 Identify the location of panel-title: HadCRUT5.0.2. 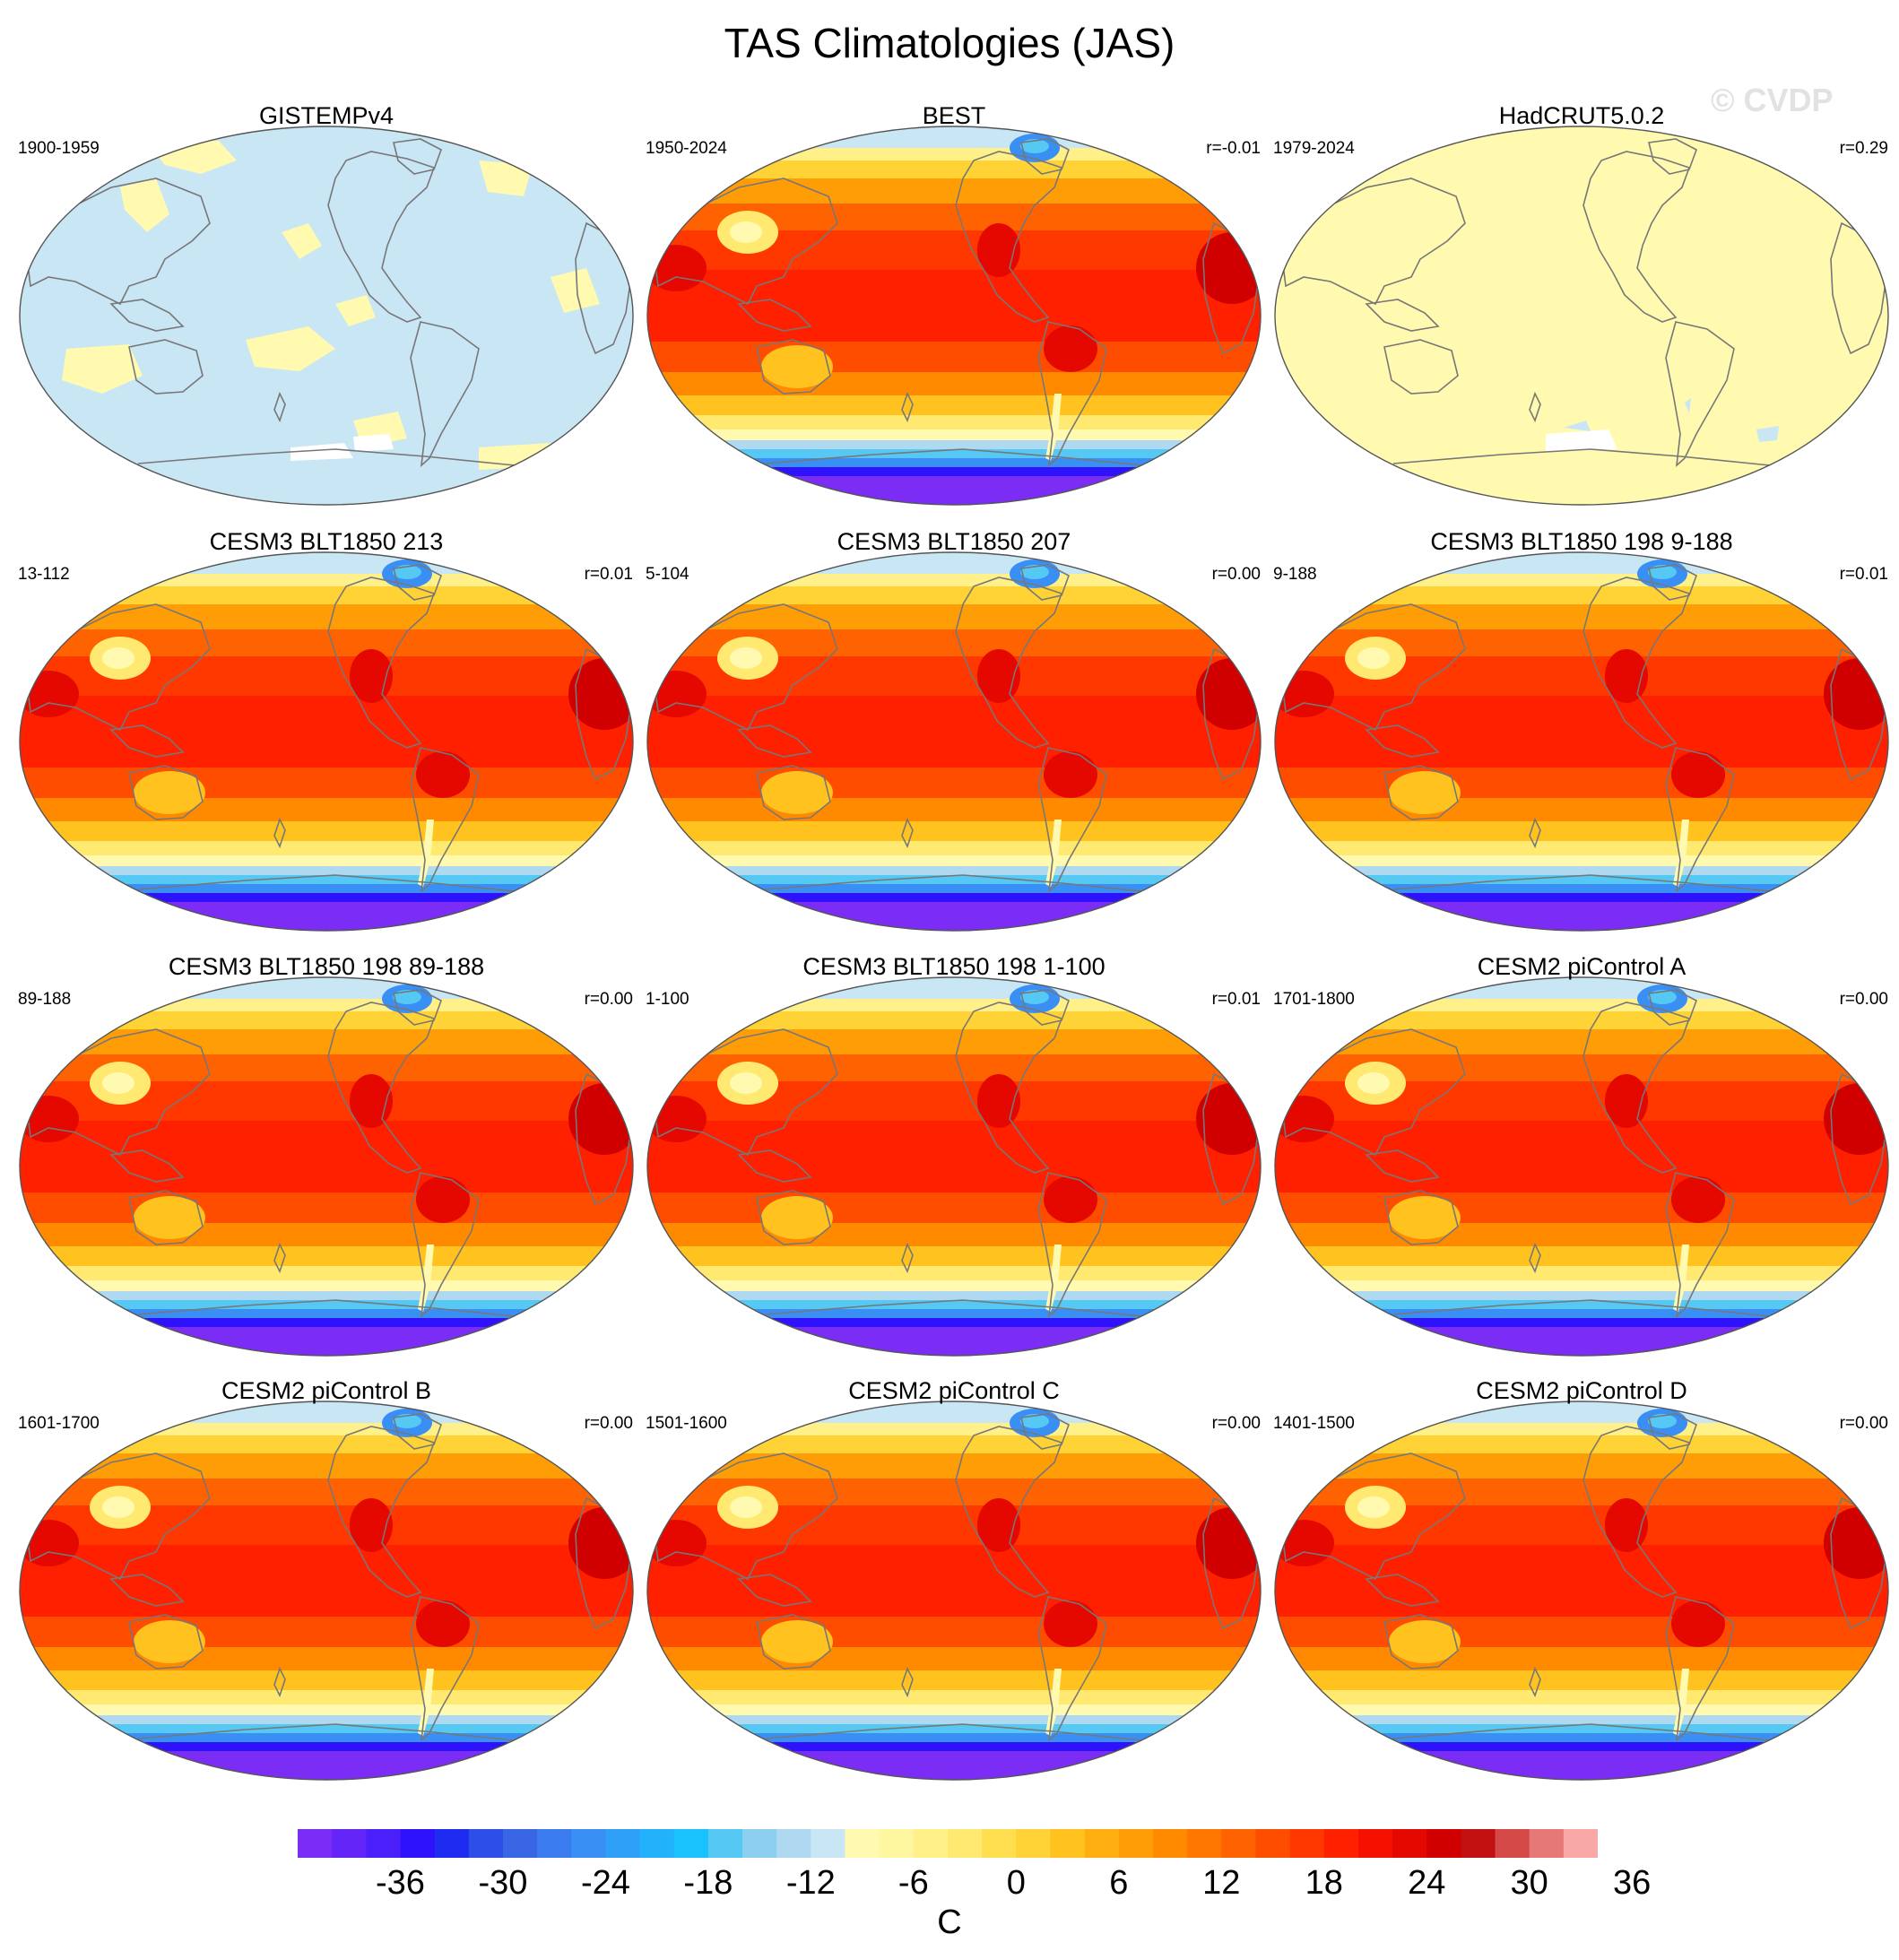
(1581, 115).